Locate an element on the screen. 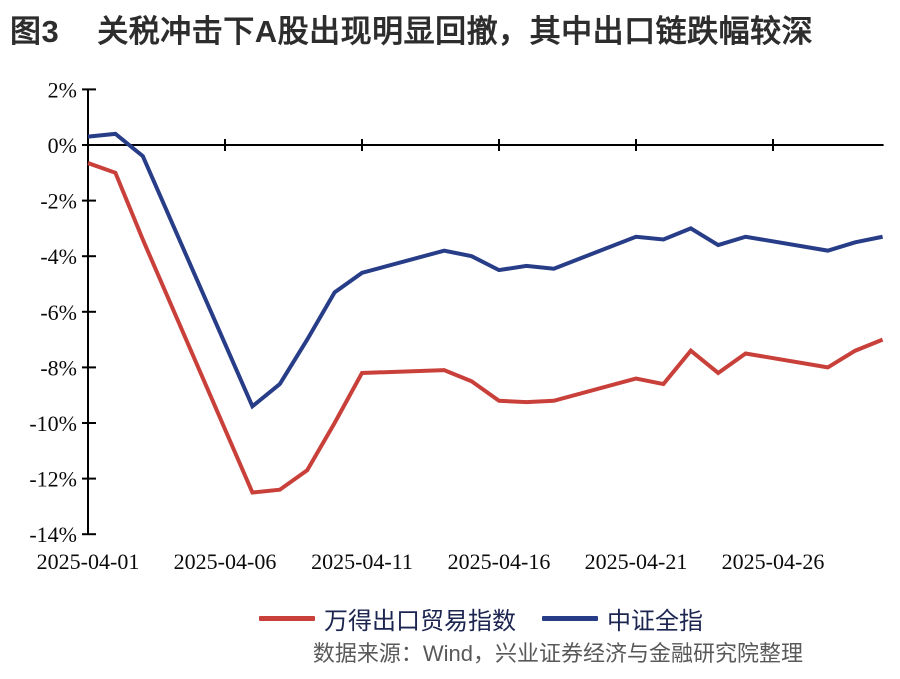 This screenshot has height=679, width=900. y-tick-label: 2% is located at coordinates (62, 89).